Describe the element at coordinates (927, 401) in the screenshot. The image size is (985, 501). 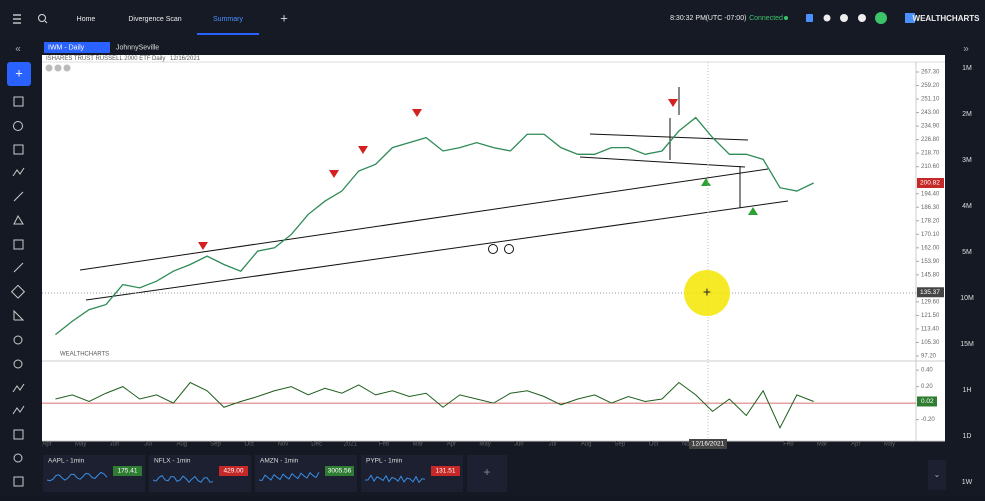
I see `indicator-tag-label: 0.02` at that location.